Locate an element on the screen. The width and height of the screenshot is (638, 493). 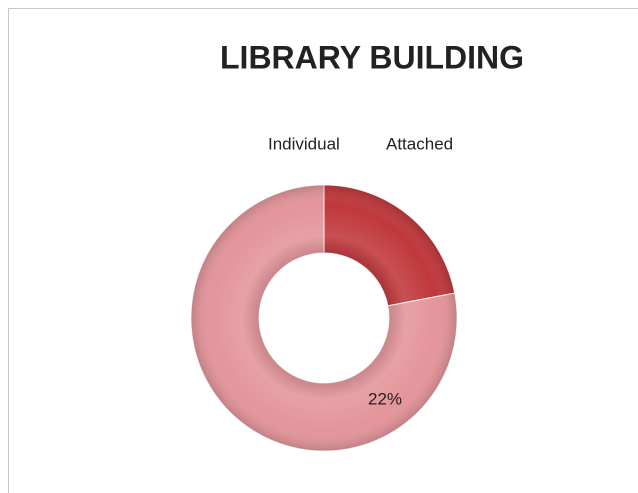
legend-label: Attached is located at coordinates (419, 143).